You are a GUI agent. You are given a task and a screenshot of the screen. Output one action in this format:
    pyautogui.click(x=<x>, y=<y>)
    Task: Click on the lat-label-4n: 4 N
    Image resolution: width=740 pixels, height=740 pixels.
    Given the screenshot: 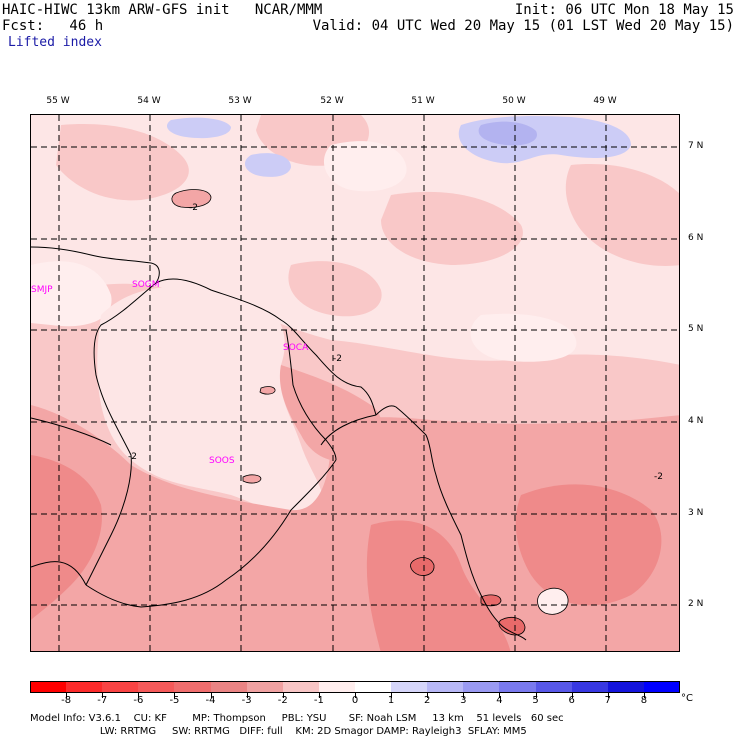 What is the action you would take?
    pyautogui.click(x=696, y=421)
    